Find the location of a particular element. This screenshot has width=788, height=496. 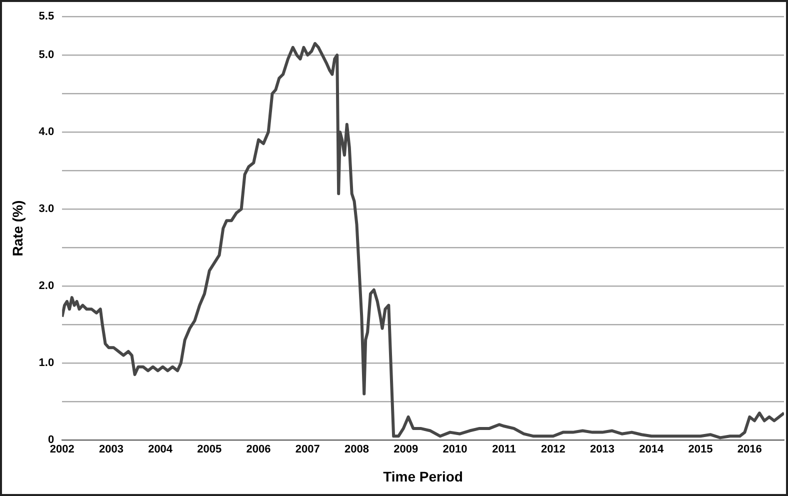

x-tick-label: 2005 is located at coordinates (209, 450).